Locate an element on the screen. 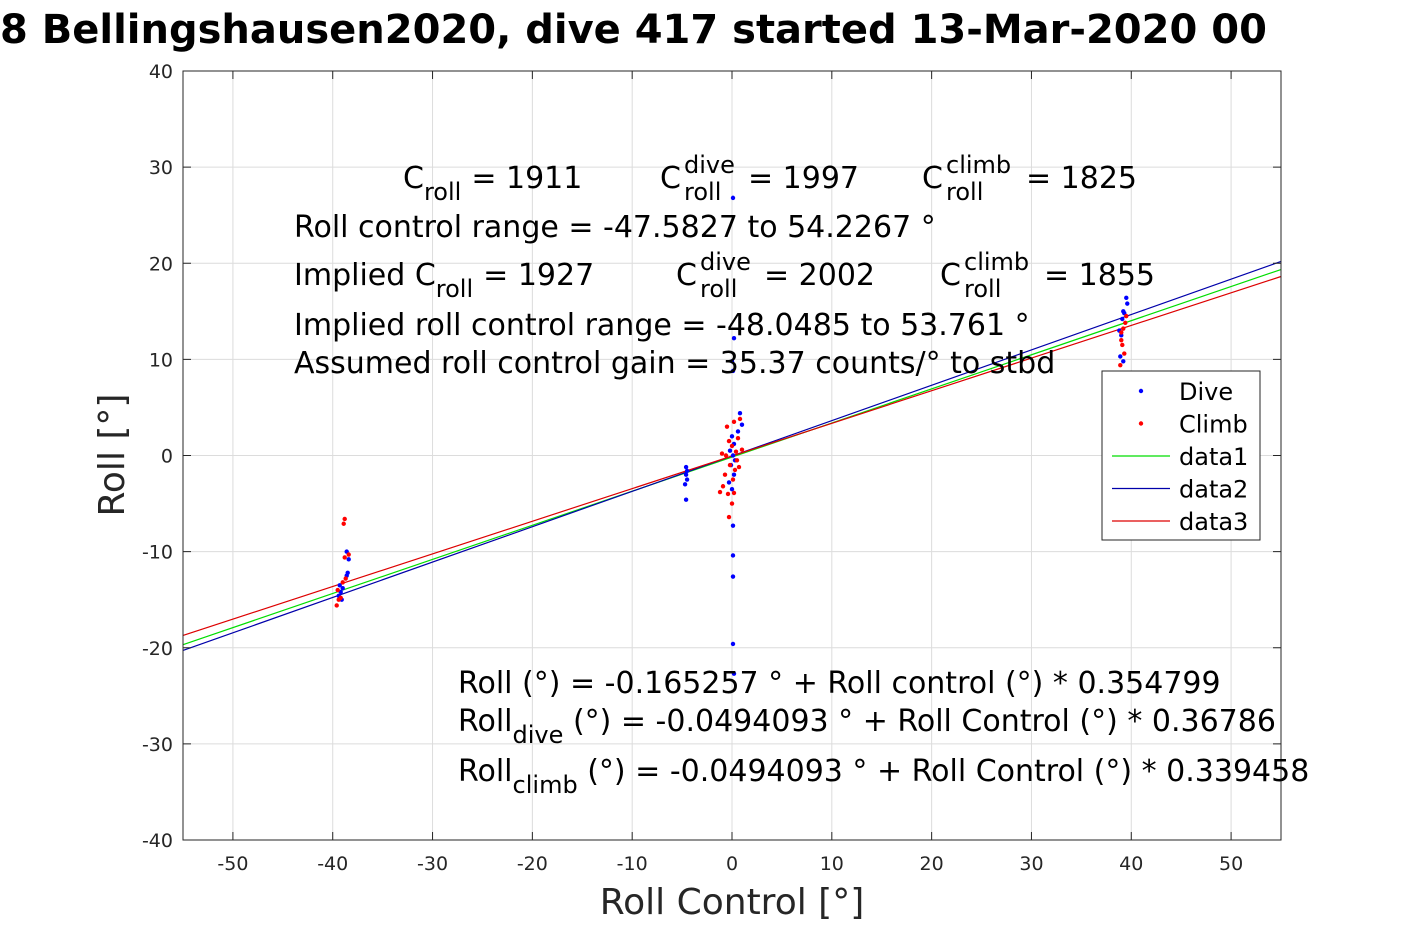 The height and width of the screenshot is (945, 1417). legend-label: data1 is located at coordinates (1213, 457).